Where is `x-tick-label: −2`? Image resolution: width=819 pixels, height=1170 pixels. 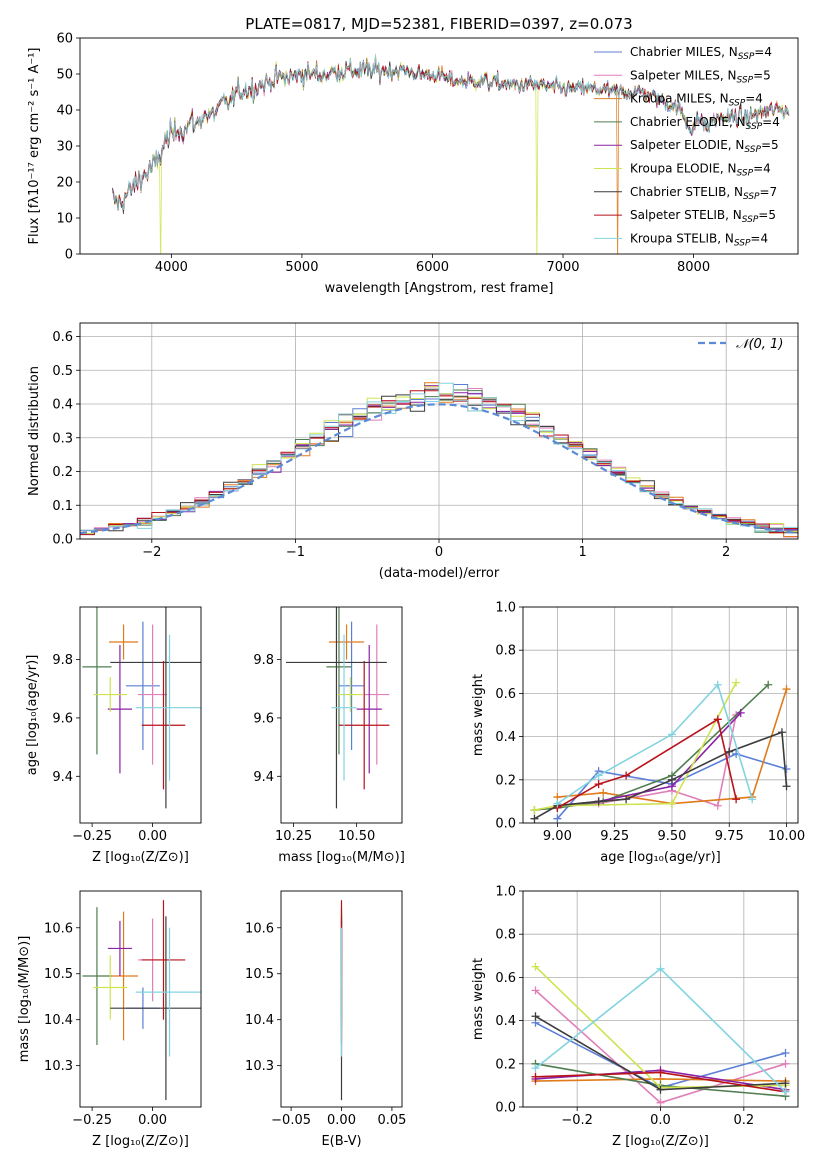 x-tick-label: −2 is located at coordinates (151, 552).